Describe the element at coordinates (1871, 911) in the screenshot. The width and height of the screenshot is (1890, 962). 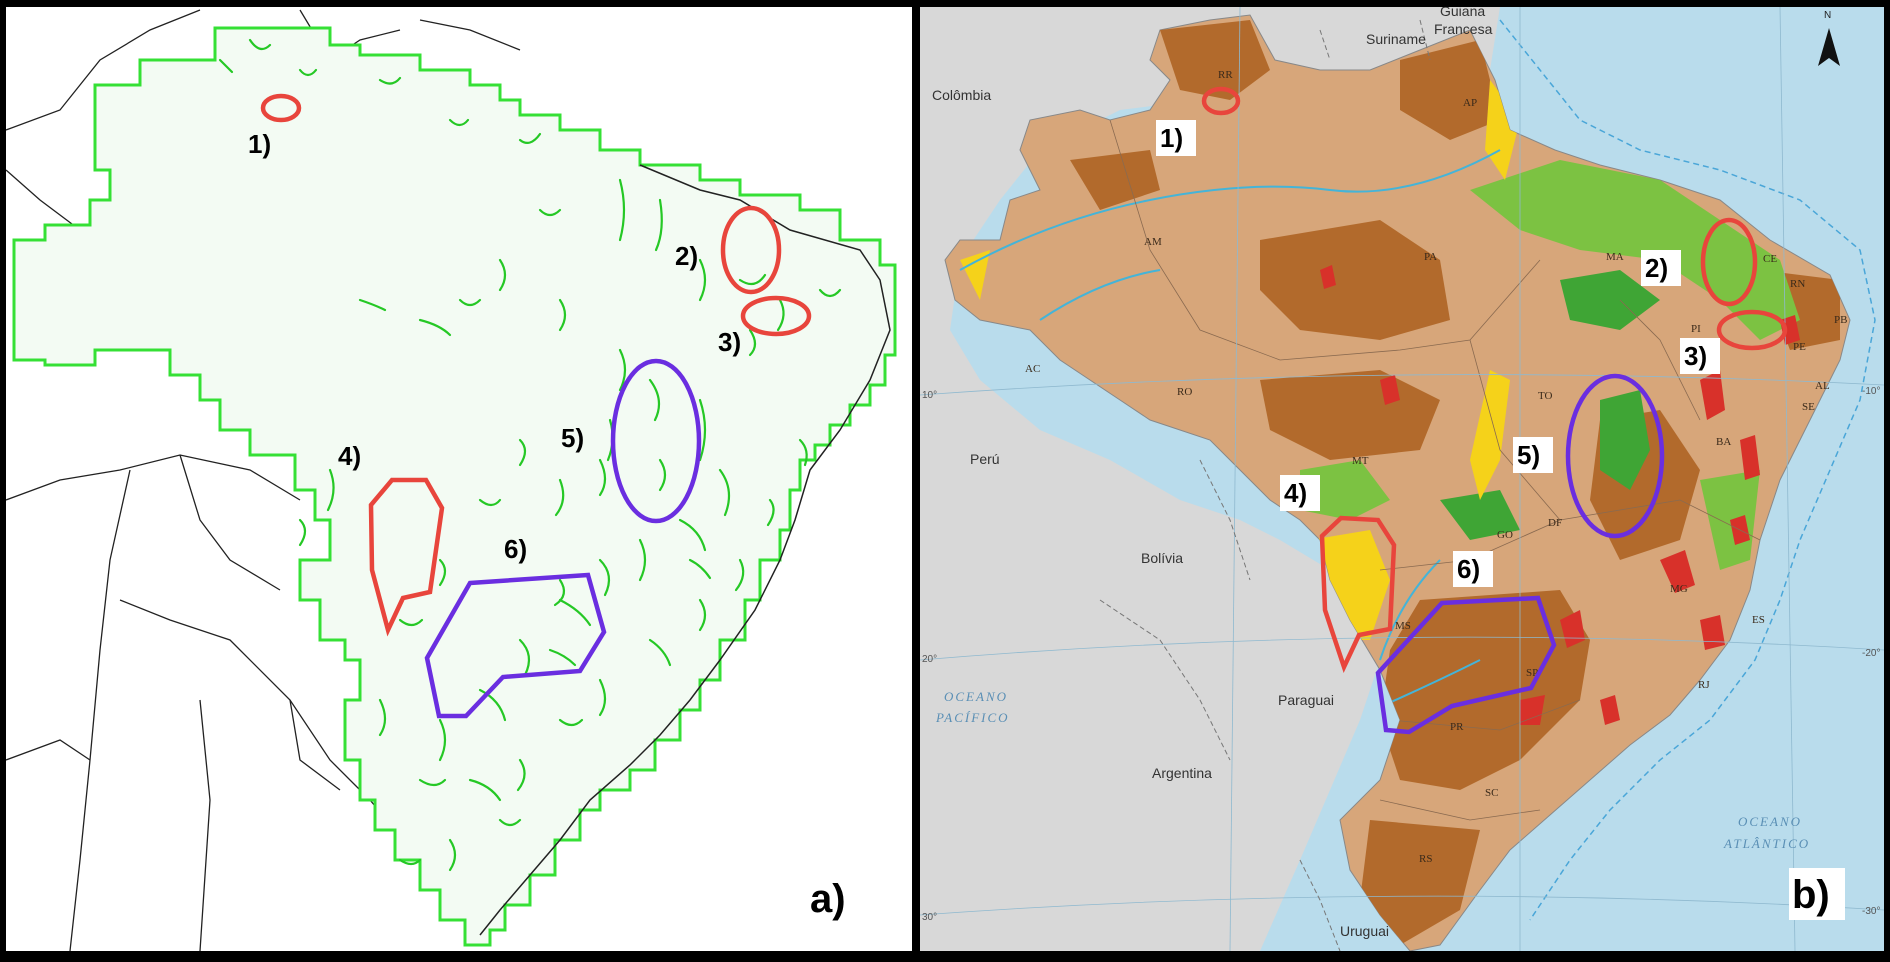
I see `degree-label: -30°` at that location.